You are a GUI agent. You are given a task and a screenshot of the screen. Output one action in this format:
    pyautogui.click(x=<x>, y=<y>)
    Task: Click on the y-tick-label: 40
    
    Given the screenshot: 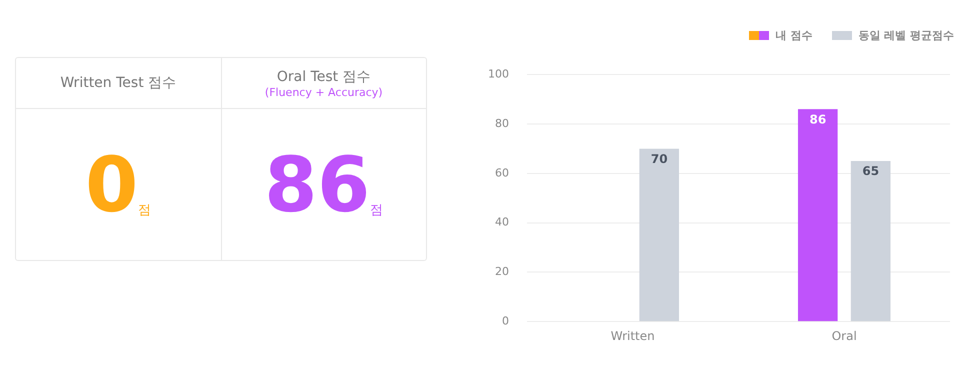 What is the action you would take?
    pyautogui.click(x=501, y=222)
    